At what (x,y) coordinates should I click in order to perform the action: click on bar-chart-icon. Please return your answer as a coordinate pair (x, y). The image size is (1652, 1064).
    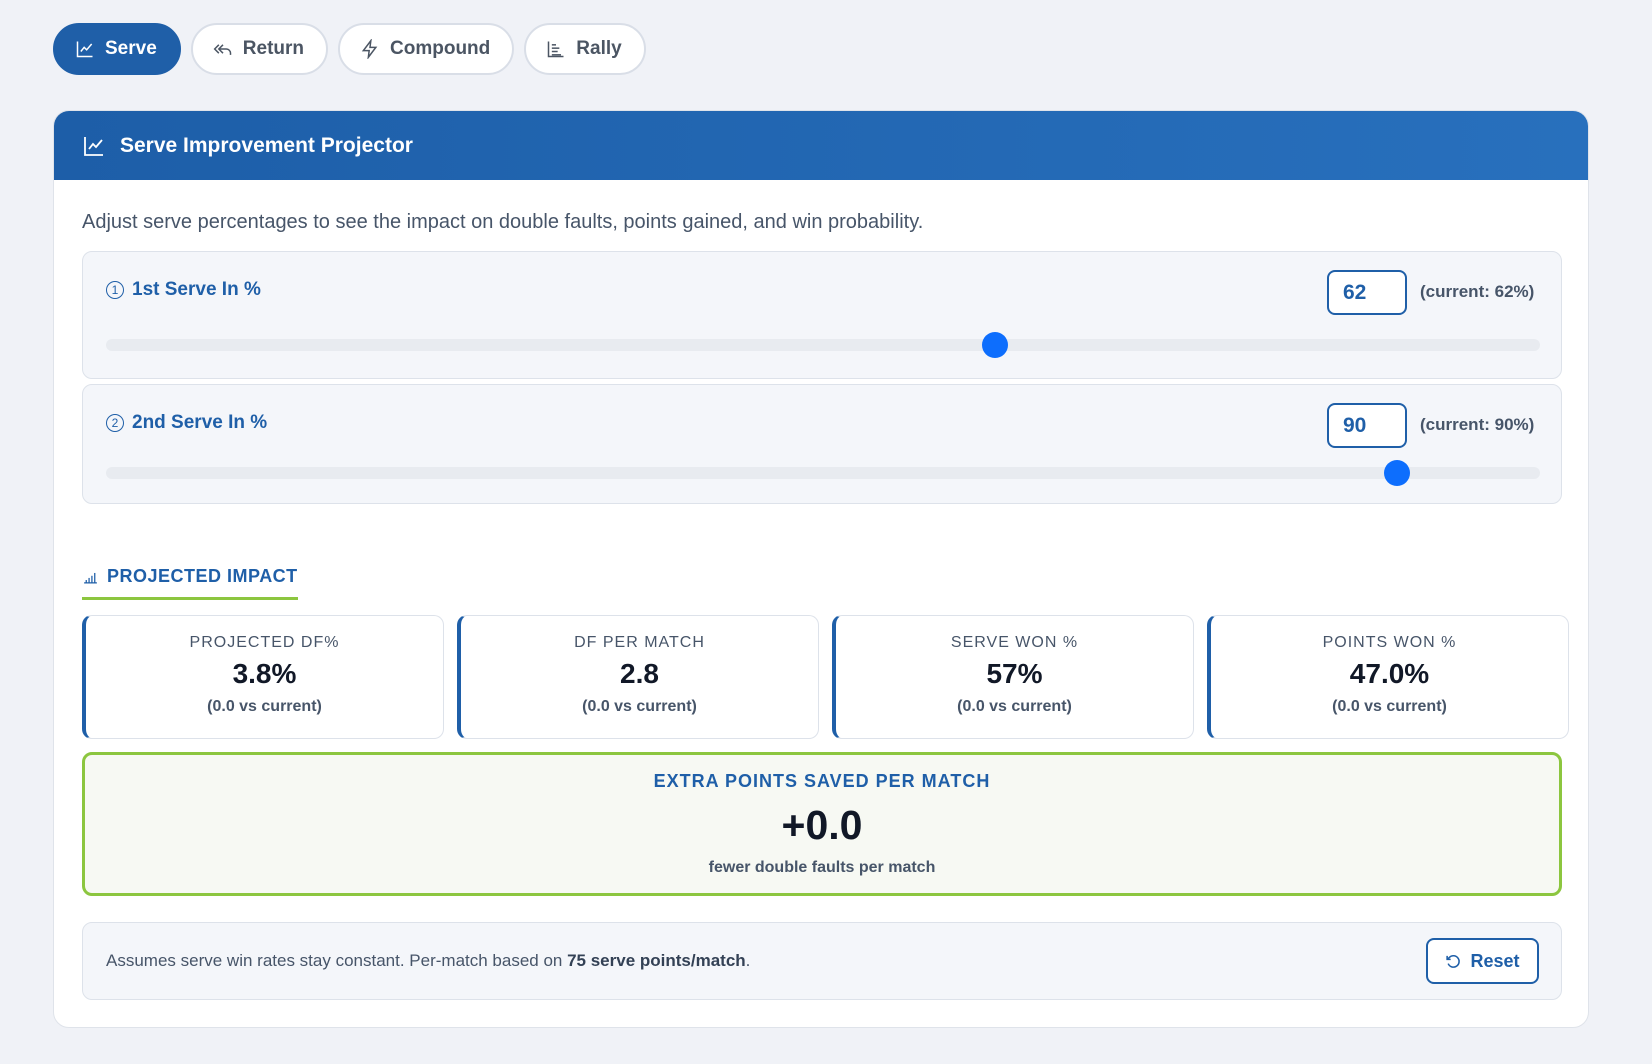
    Looking at the image, I should click on (90, 578).